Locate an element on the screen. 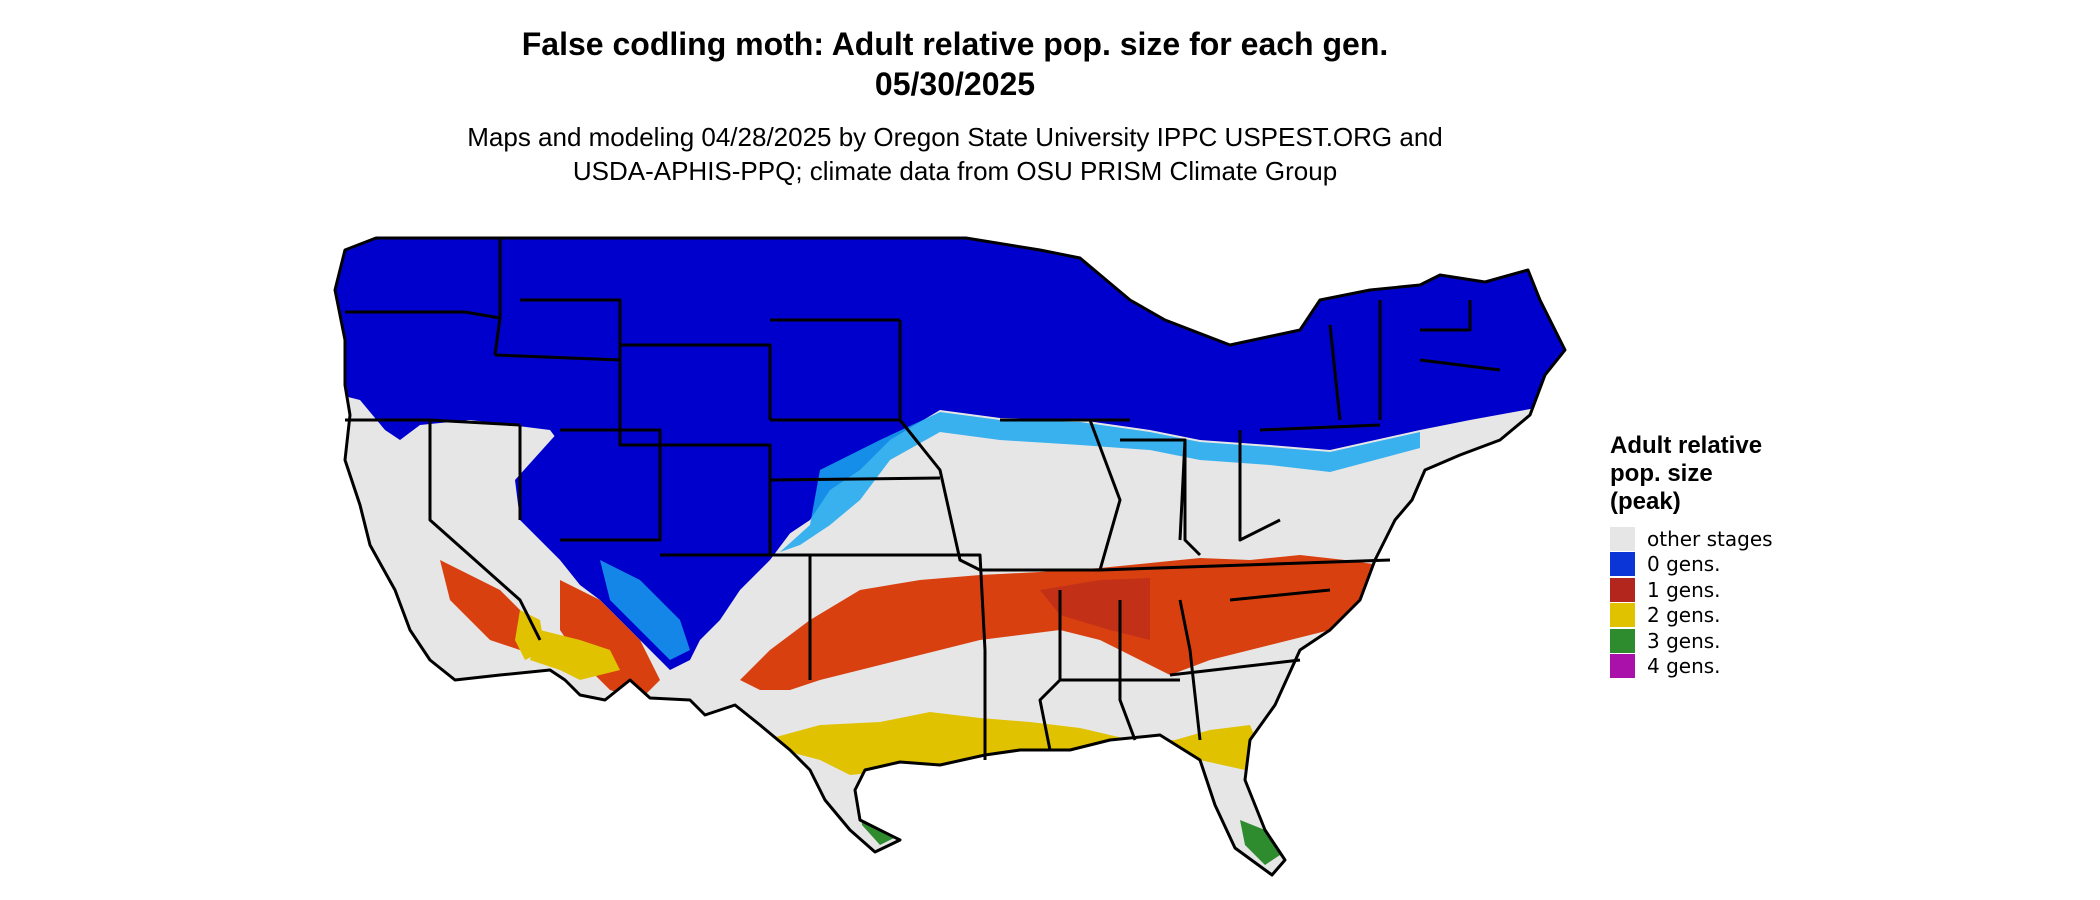 This screenshot has width=2100, height=900. zero-gen-transition-band is located at coordinates (1100, 482).